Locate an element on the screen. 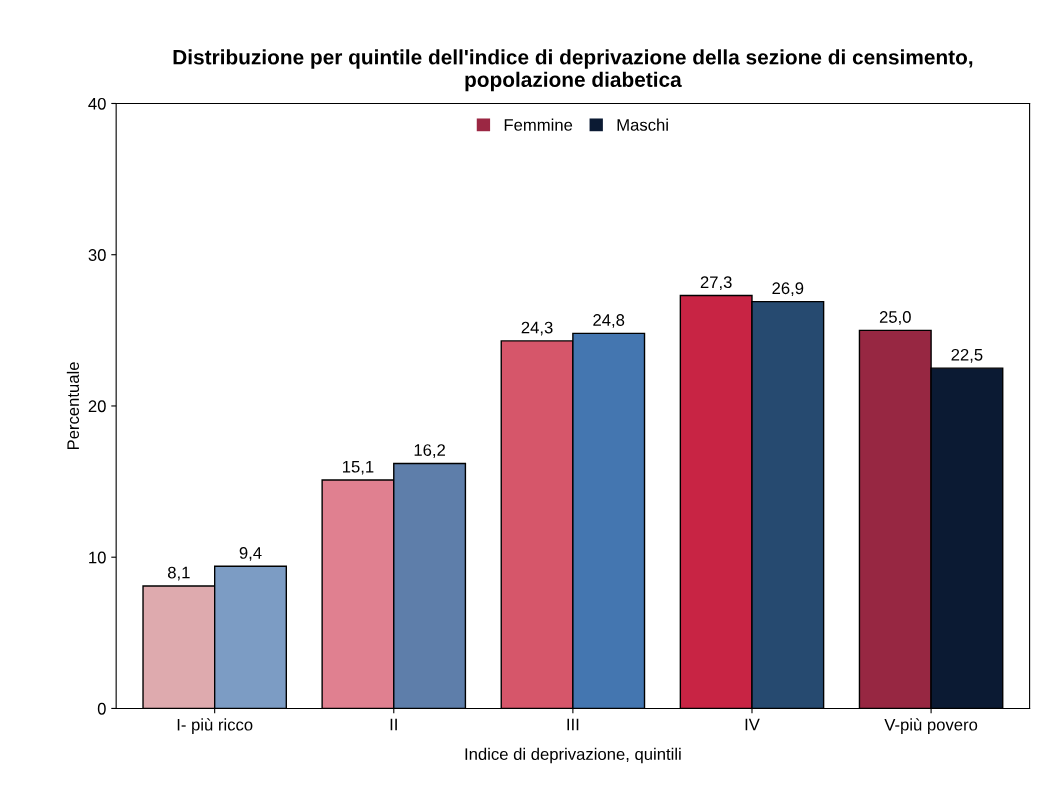 The width and height of the screenshot is (1056, 796). data-label: 16,2 is located at coordinates (429, 451).